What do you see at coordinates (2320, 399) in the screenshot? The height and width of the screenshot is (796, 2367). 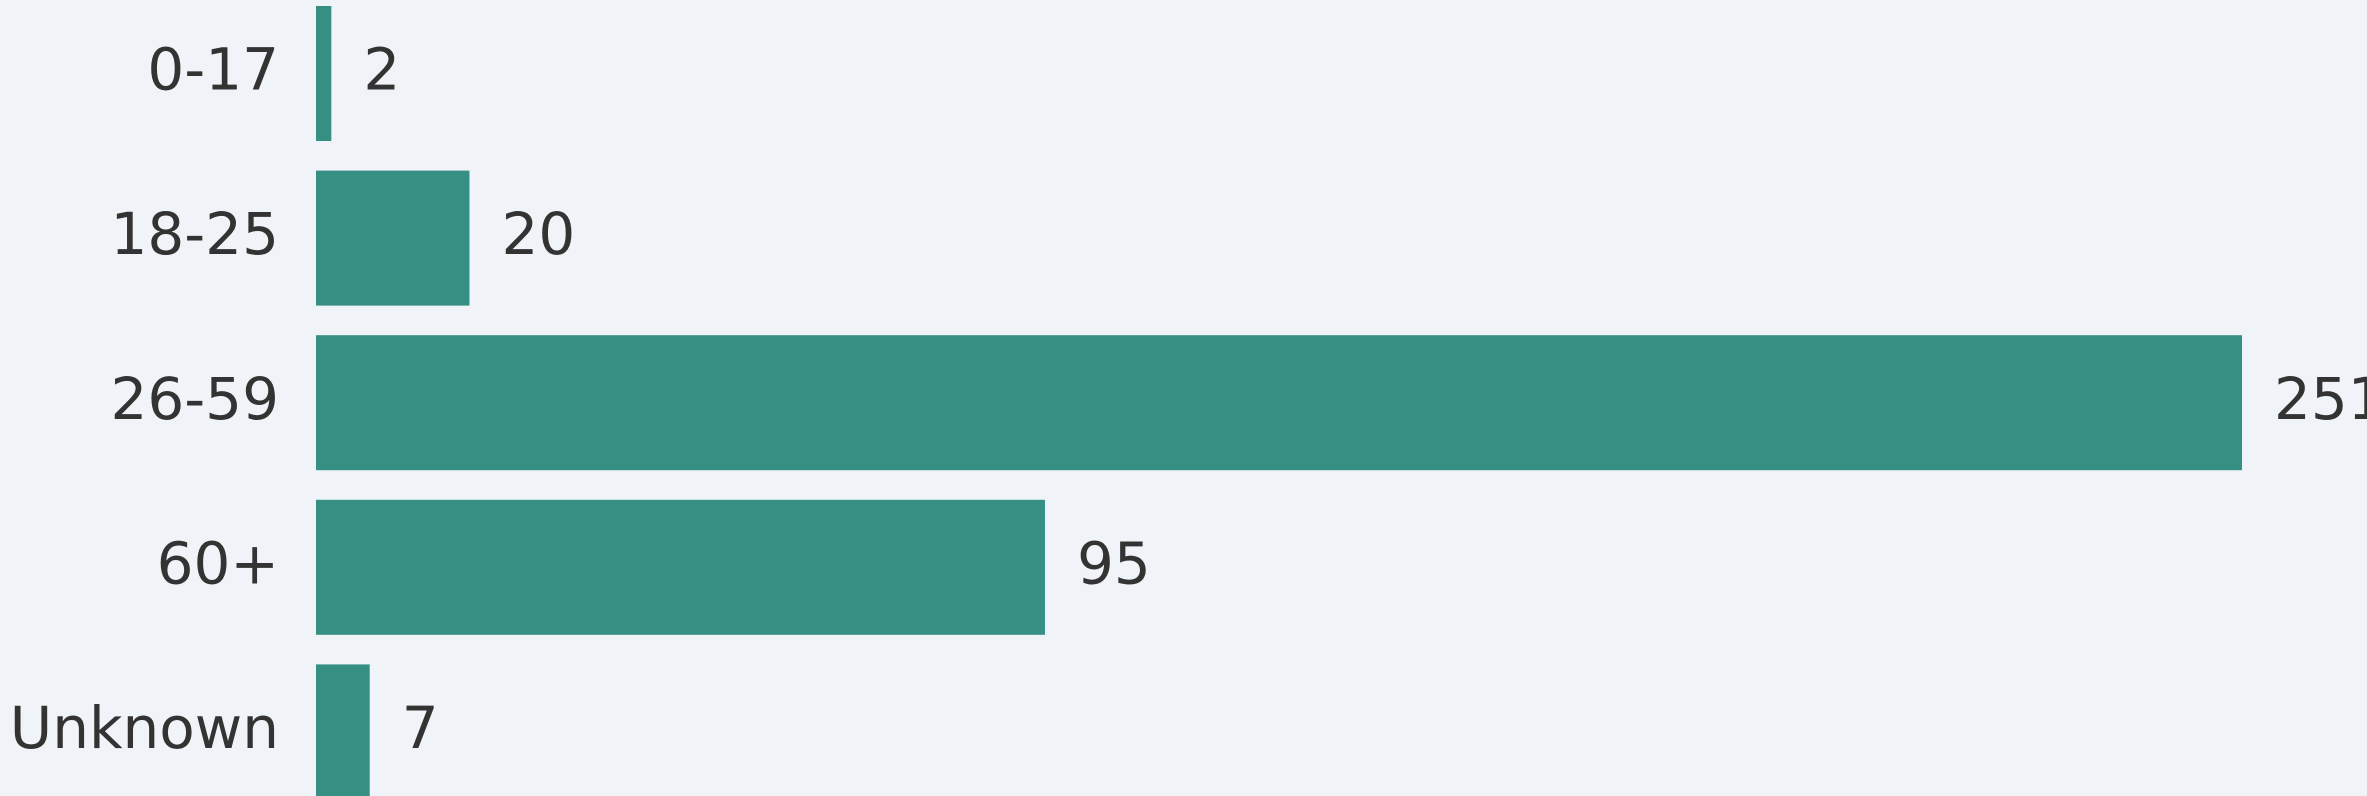 I see `value-label: 251` at bounding box center [2320, 399].